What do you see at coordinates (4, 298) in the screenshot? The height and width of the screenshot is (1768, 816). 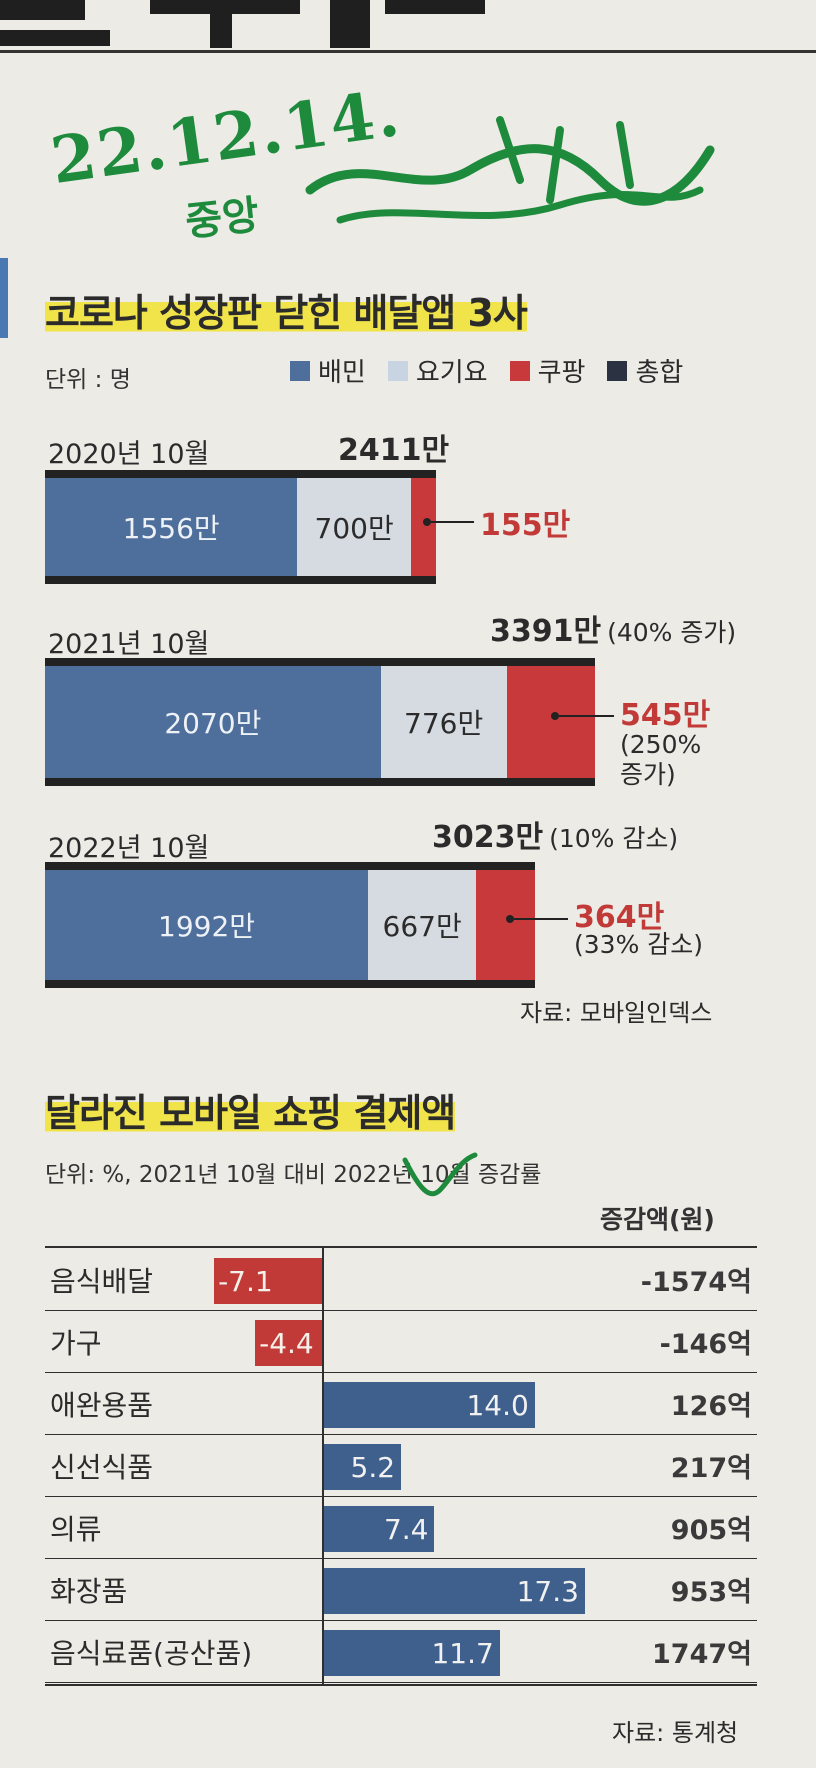 I see `left-edge-marker` at bounding box center [4, 298].